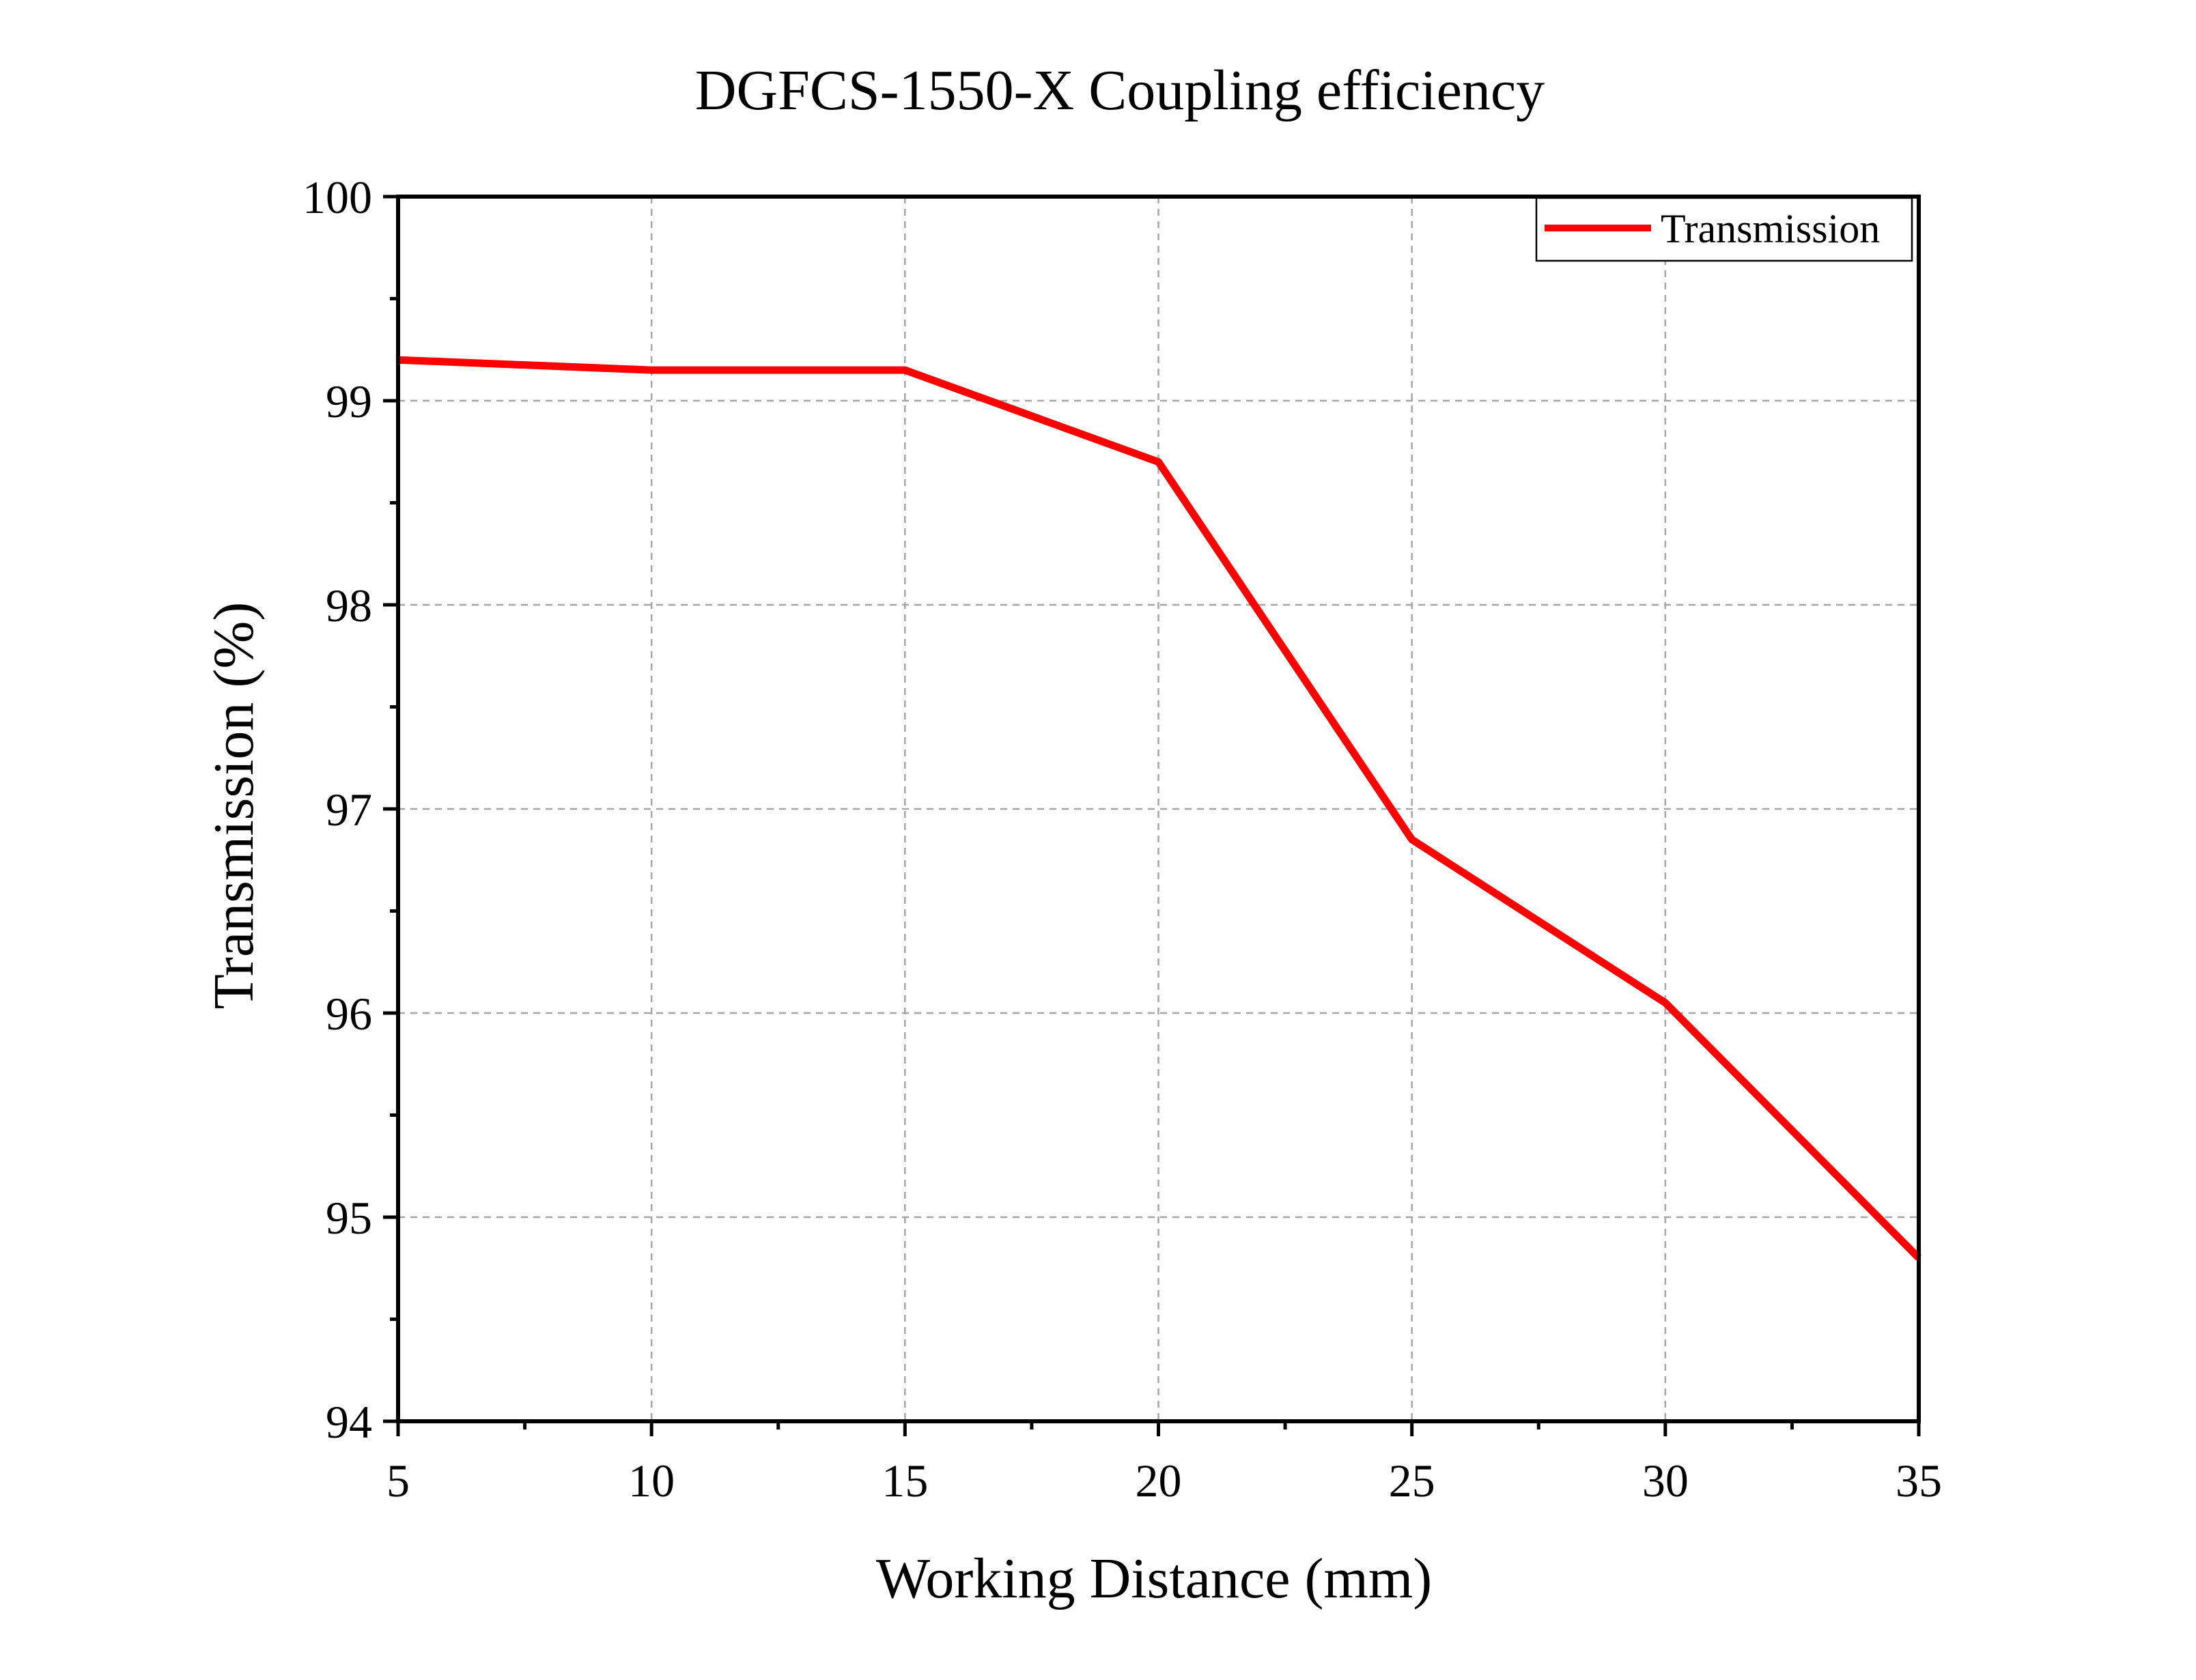  I want to click on y-tick-label: 100, so click(337, 197).